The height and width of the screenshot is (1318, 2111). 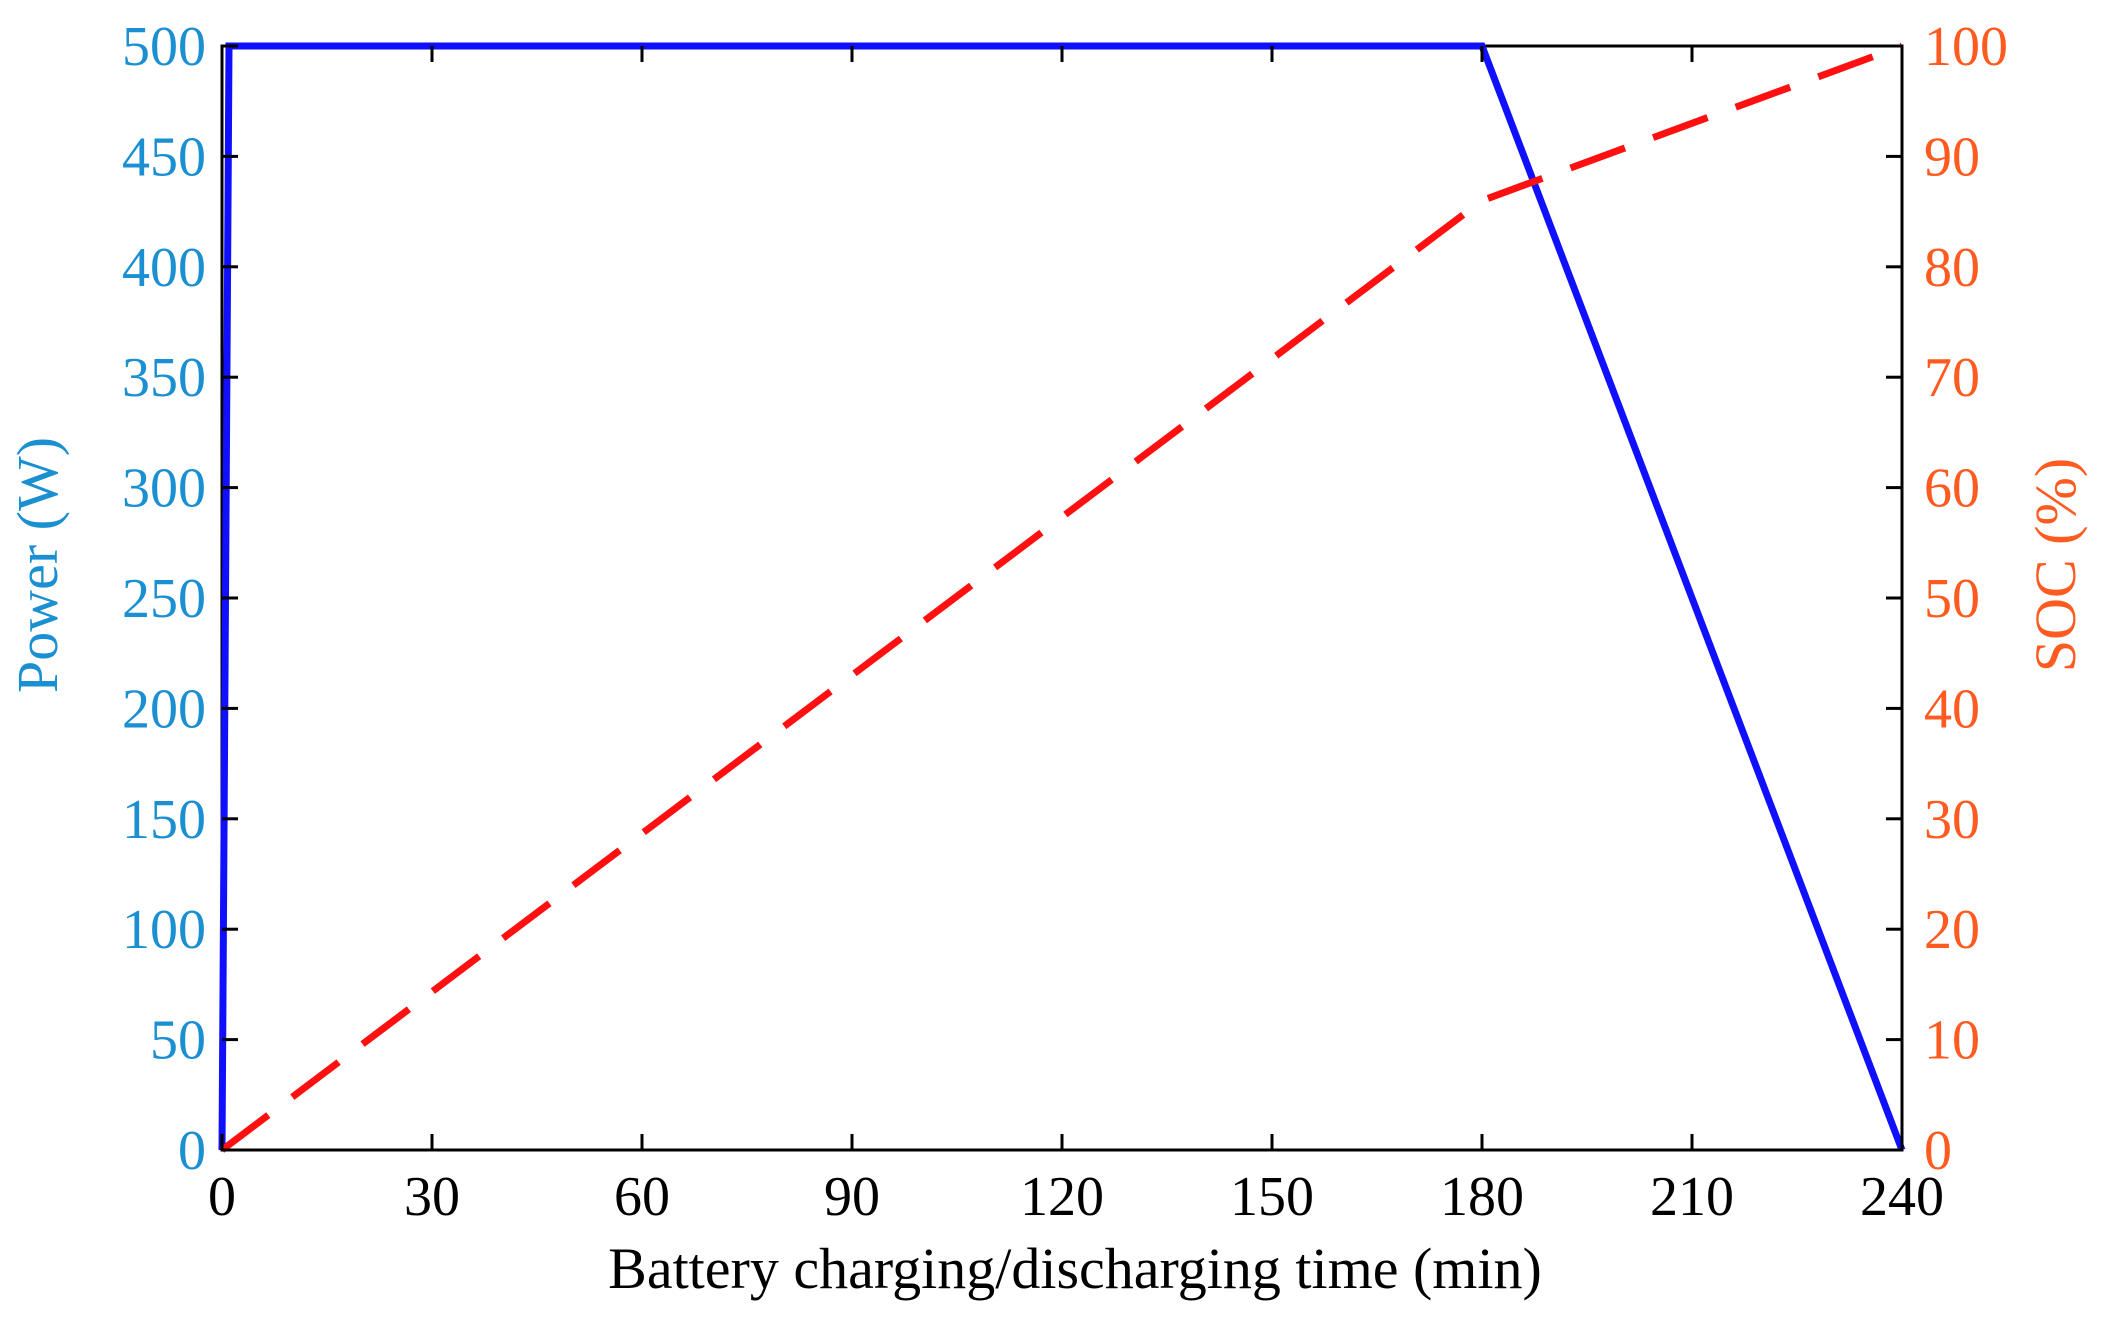 What do you see at coordinates (164, 489) in the screenshot?
I see `left-y-tick-label: 300` at bounding box center [164, 489].